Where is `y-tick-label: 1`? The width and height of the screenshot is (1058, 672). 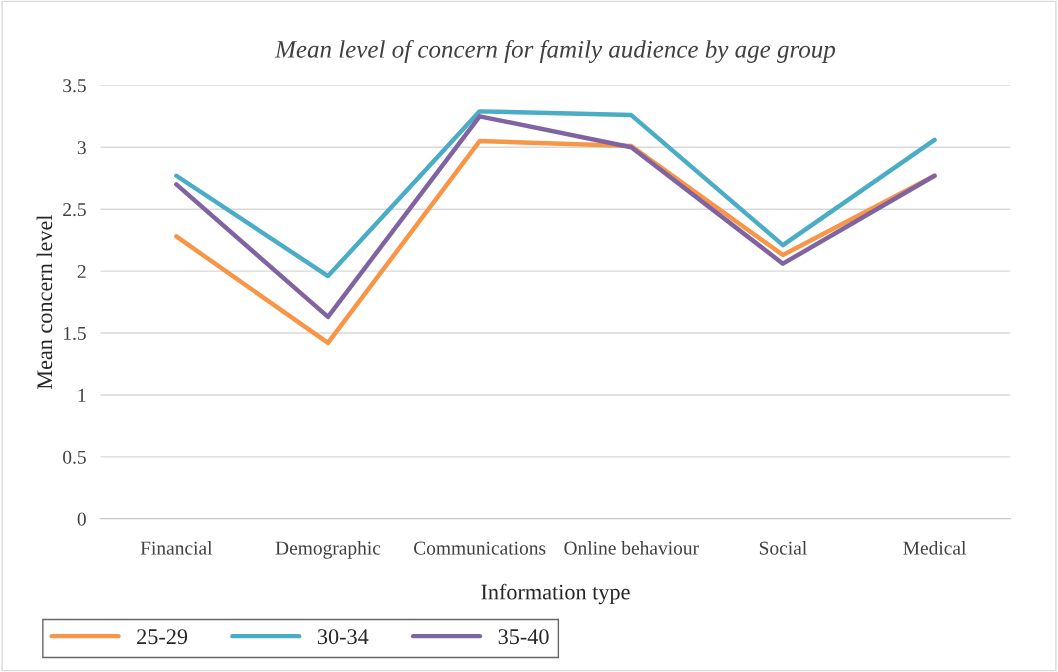 y-tick-label: 1 is located at coordinates (82, 395).